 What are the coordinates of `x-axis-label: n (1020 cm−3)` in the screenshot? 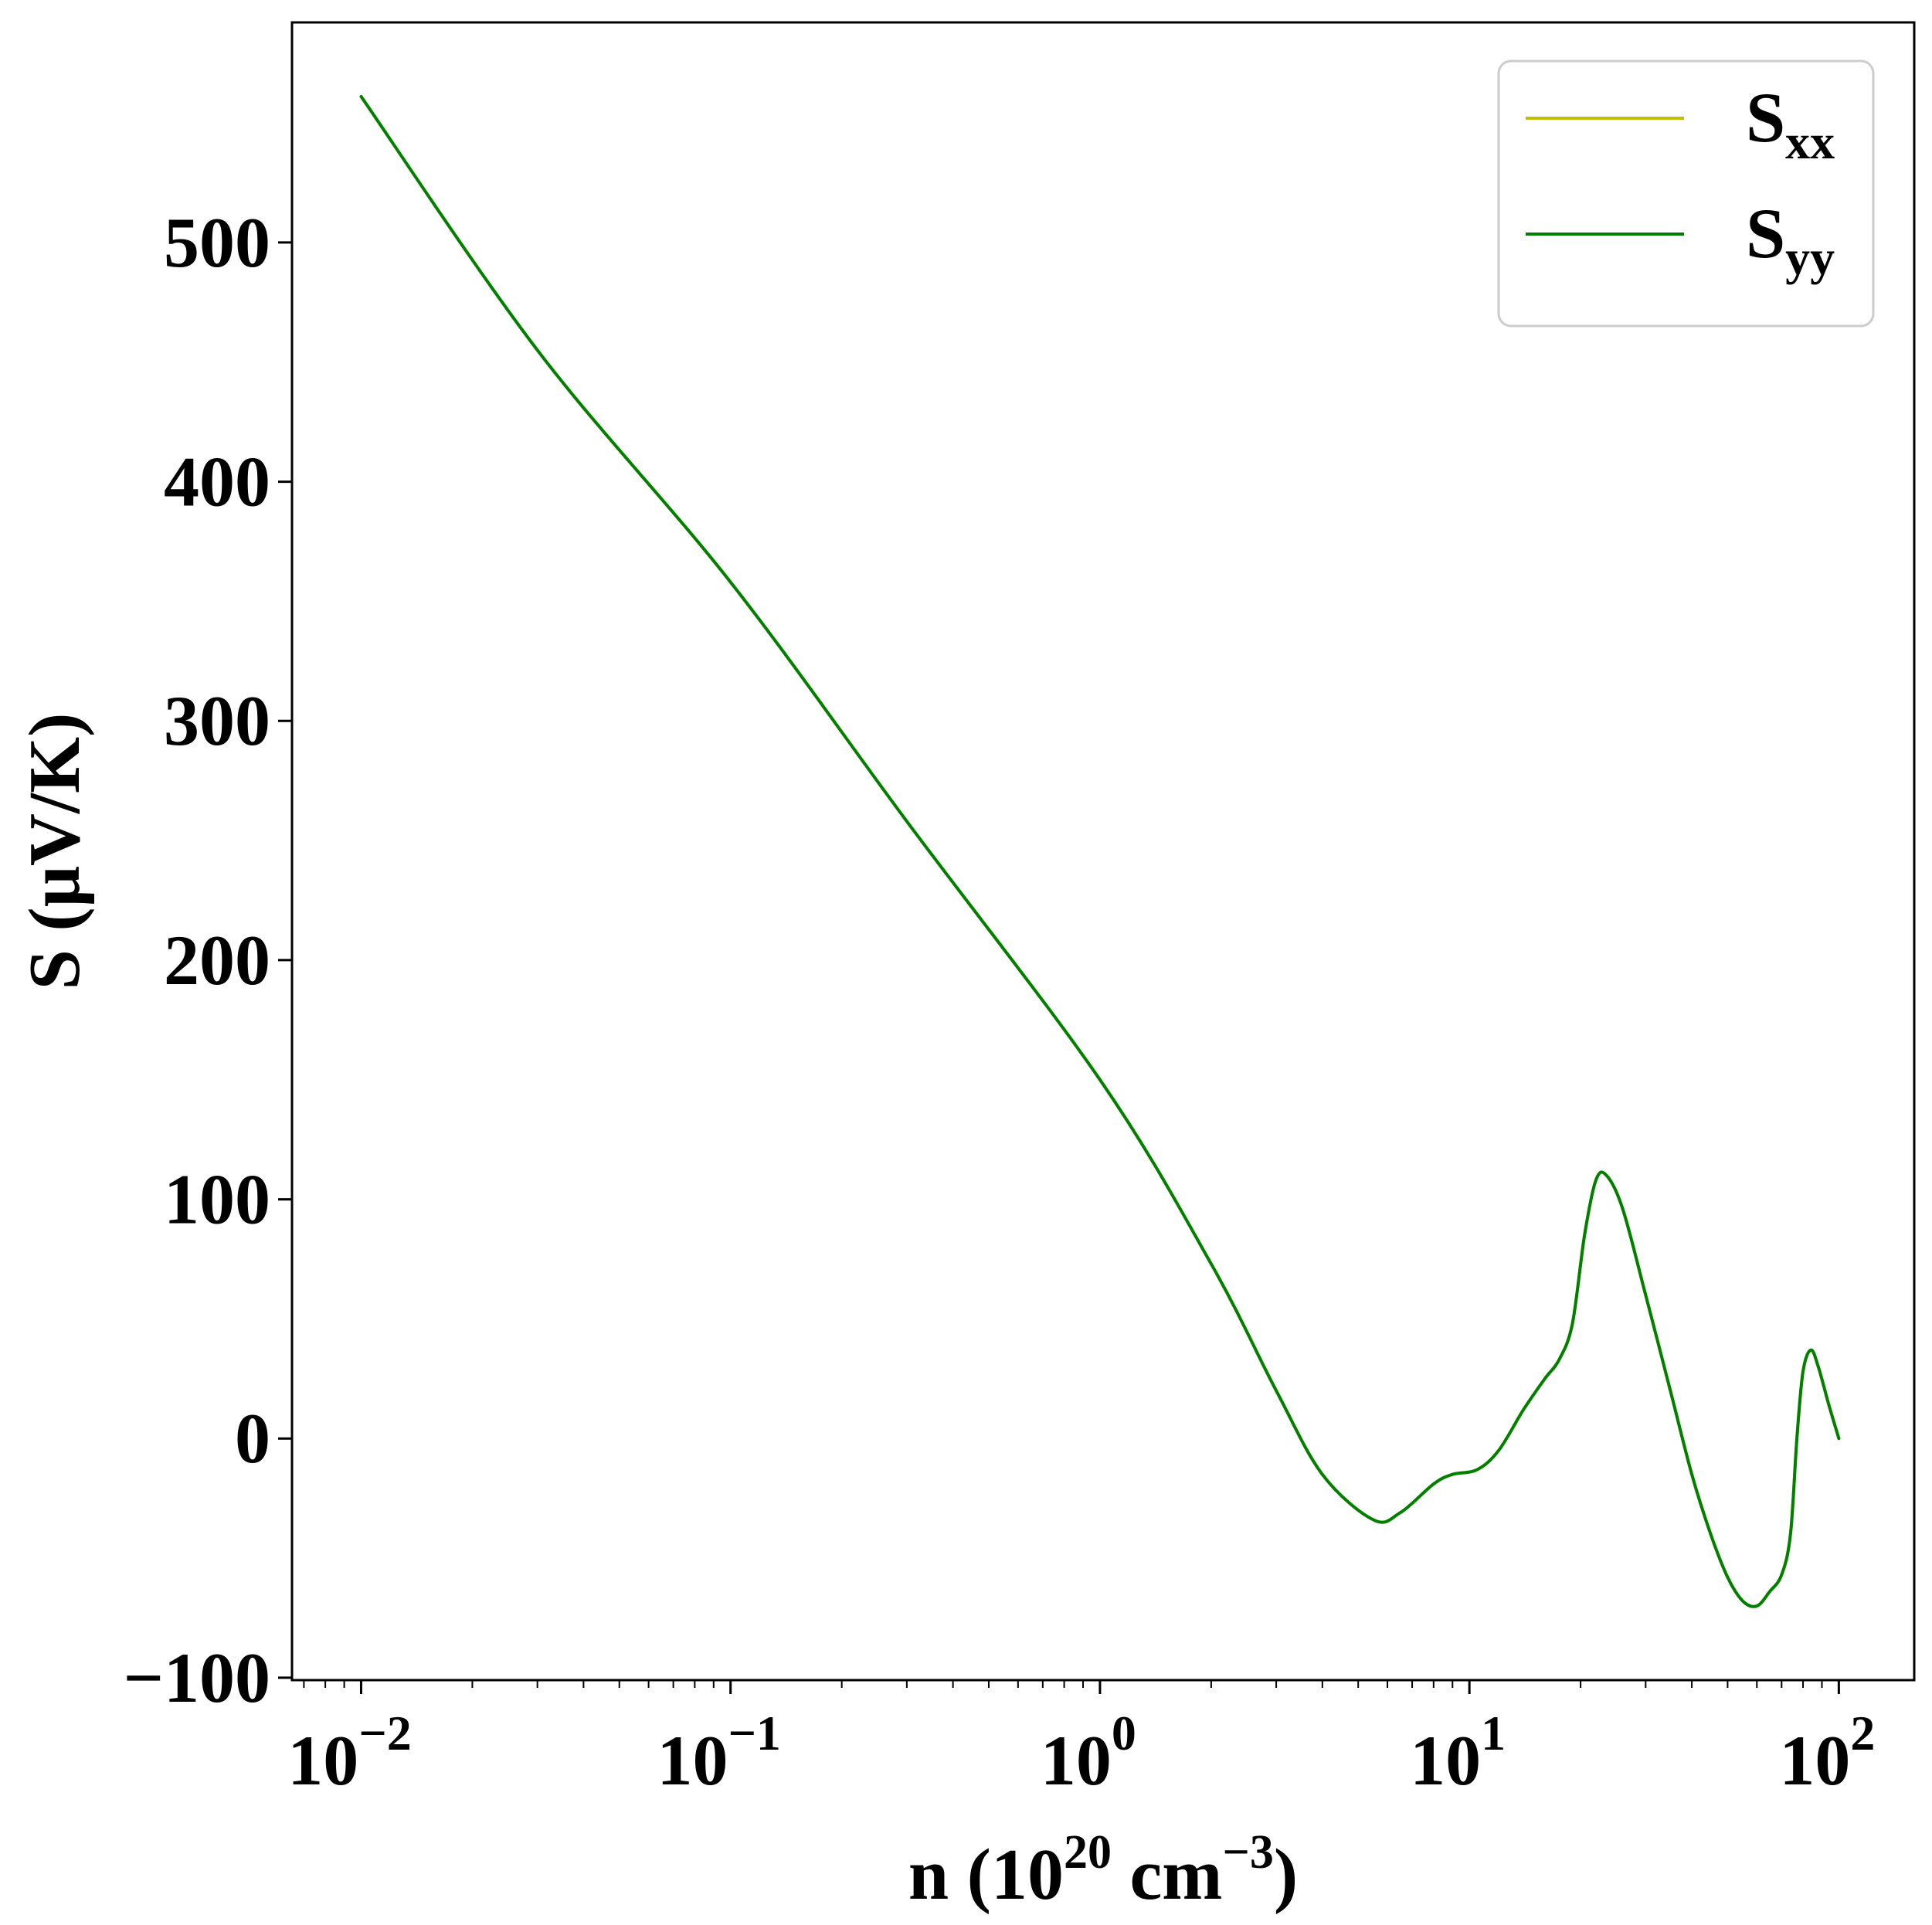 It's located at (1103, 1870).